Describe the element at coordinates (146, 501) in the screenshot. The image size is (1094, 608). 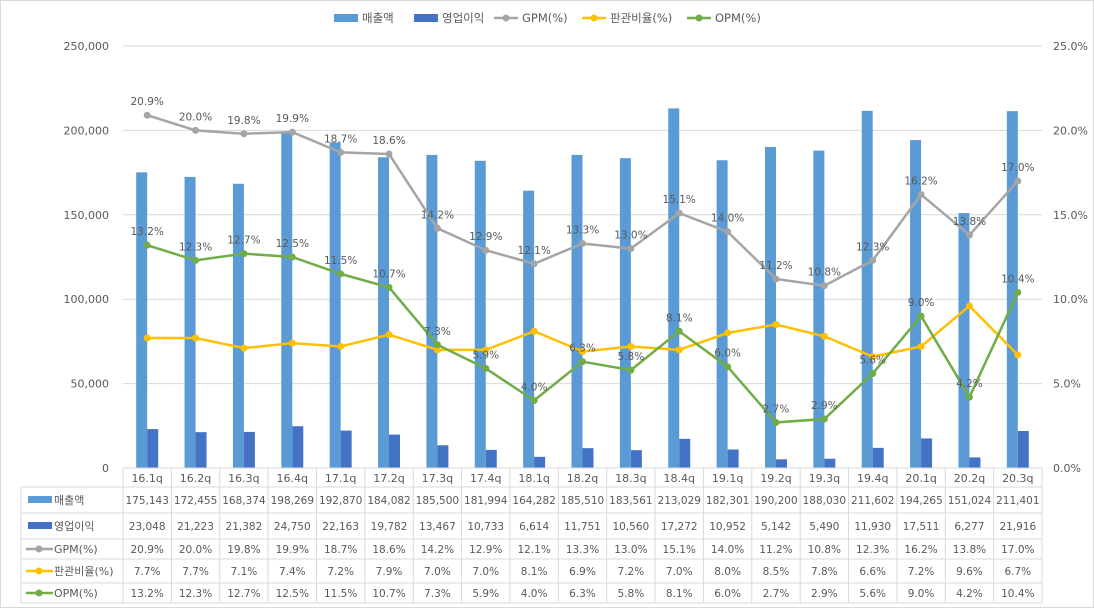
I see `table-cell: 175,143` at that location.